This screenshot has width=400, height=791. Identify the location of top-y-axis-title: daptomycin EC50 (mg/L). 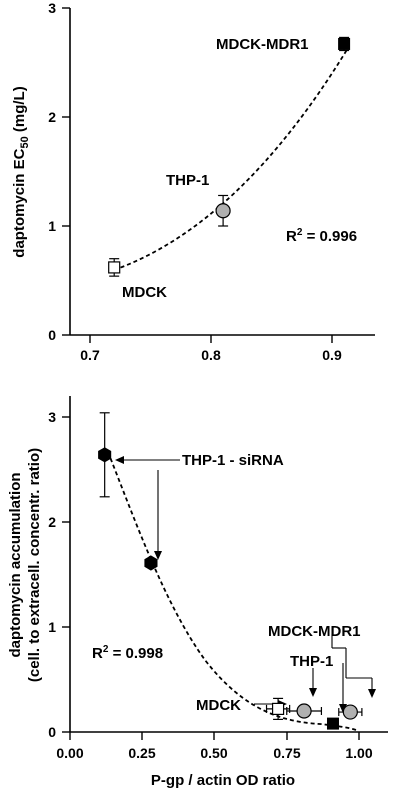
(21, 171).